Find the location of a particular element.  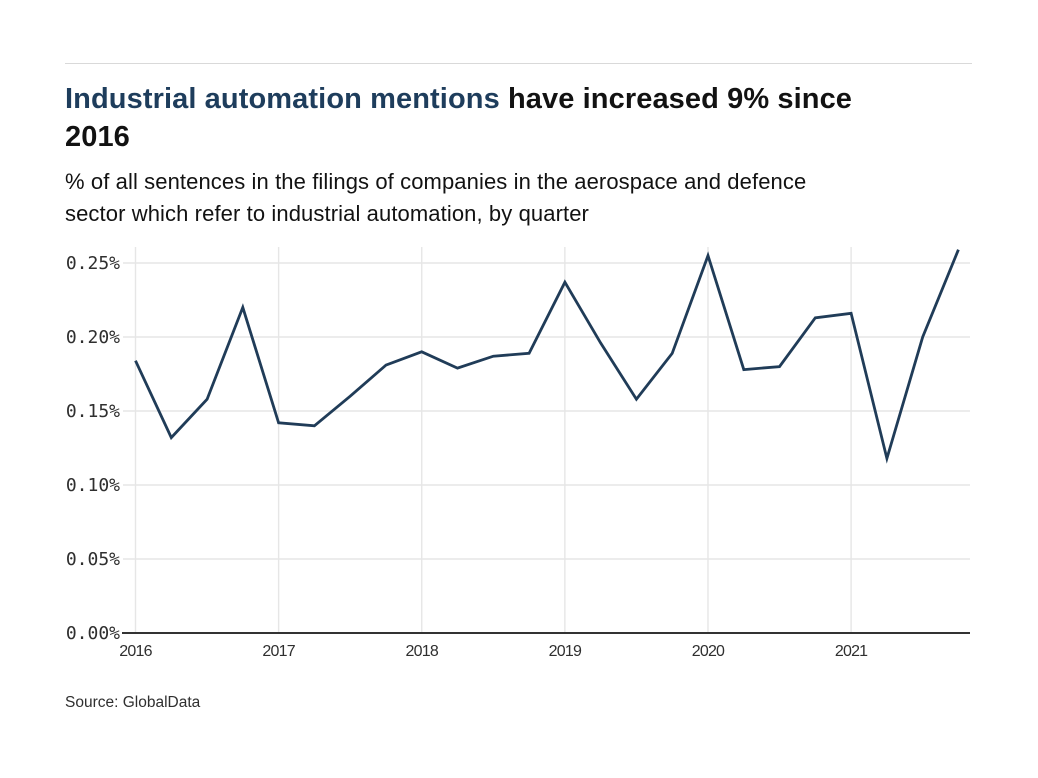

y-tick-label: 0.25% is located at coordinates (93, 263).